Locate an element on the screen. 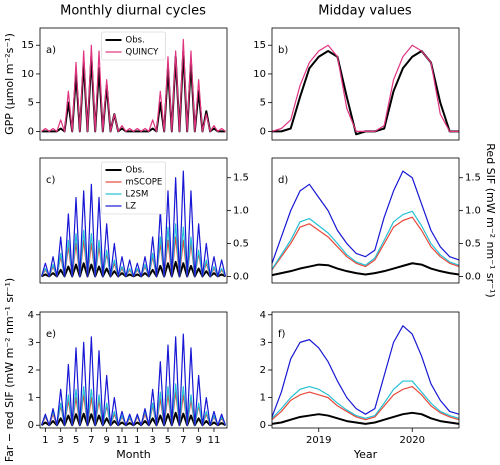 The image size is (500, 465). legend-box is located at coordinates (133, 188).